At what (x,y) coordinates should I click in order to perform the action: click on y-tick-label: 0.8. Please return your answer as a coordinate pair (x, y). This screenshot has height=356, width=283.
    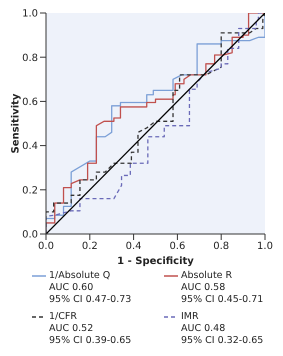
    Looking at the image, I should click on (30, 58).